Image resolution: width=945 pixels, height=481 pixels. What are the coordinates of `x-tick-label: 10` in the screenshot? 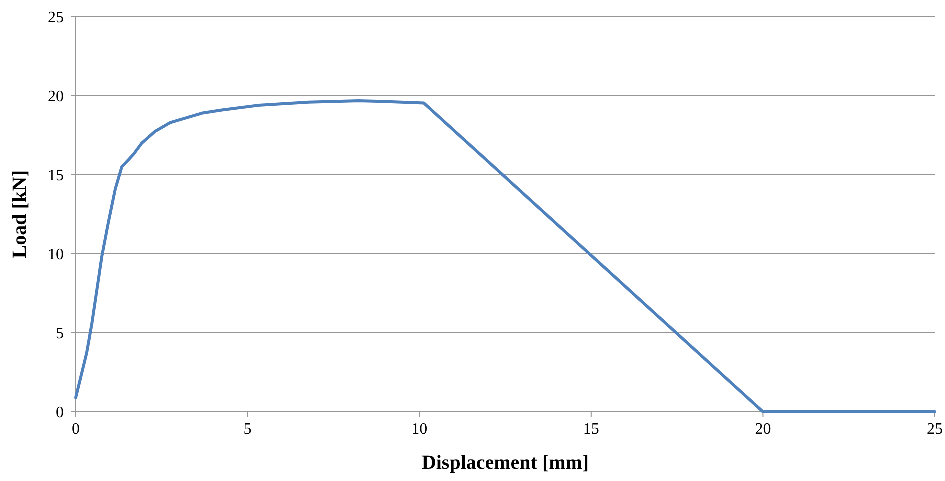 It's located at (420, 429).